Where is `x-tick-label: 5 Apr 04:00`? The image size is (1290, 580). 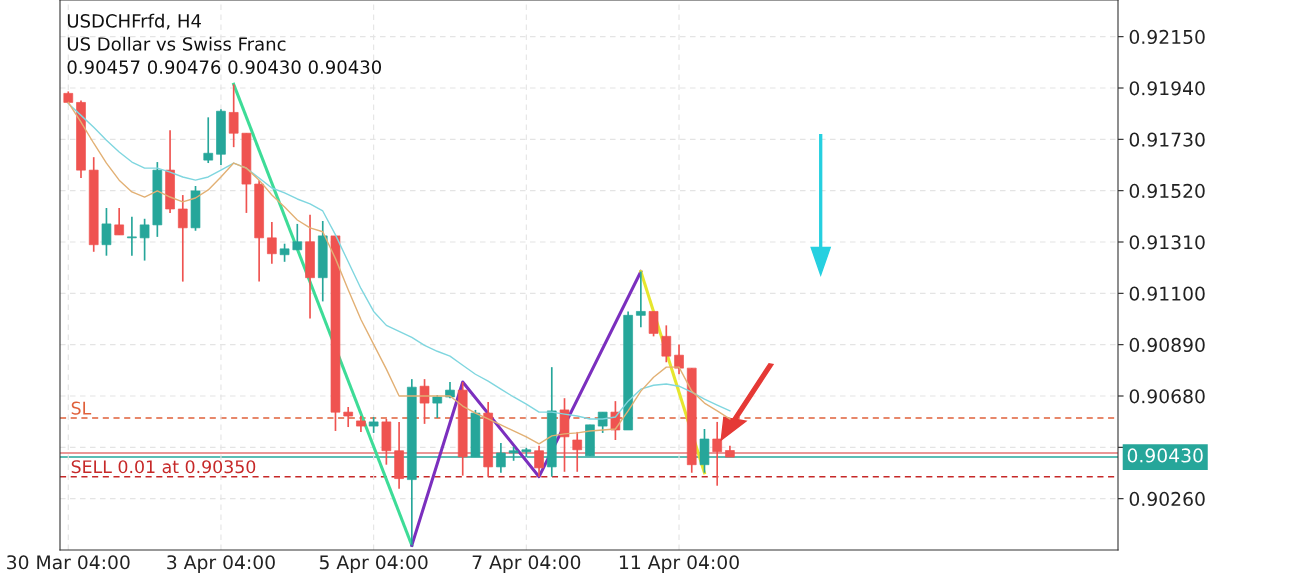
x-tick-label: 5 Apr 04:00 is located at coordinates (373, 564).